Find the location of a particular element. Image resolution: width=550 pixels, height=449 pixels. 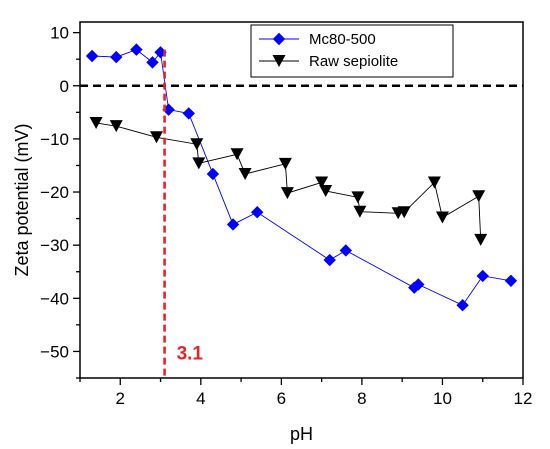

y-tick-label: 10 is located at coordinates (59, 33).